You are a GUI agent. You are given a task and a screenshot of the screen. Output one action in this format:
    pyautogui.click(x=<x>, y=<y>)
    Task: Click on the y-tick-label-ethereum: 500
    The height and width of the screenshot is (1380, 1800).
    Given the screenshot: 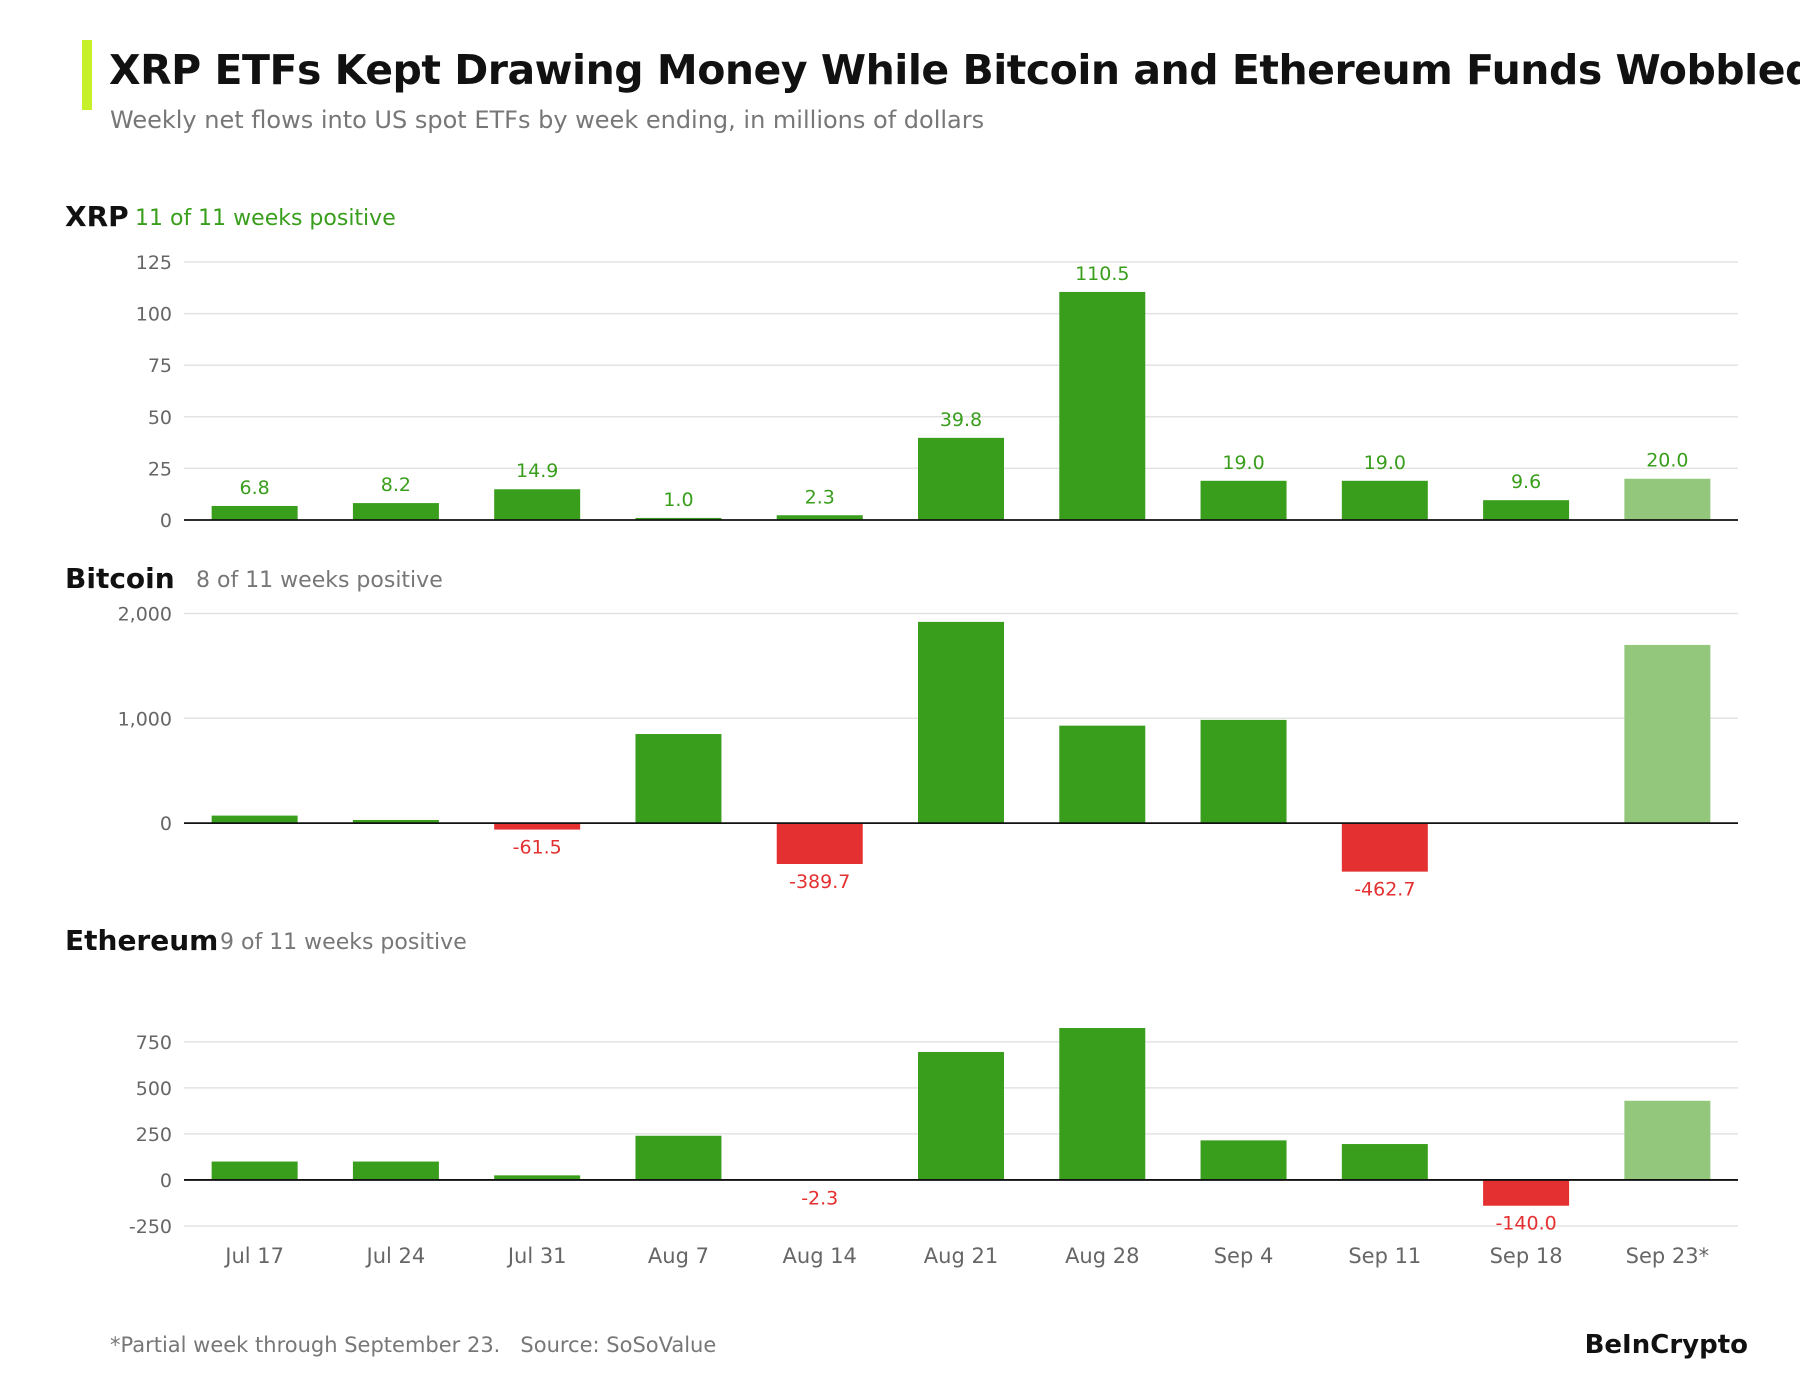 What is the action you would take?
    pyautogui.click(x=154, y=1089)
    